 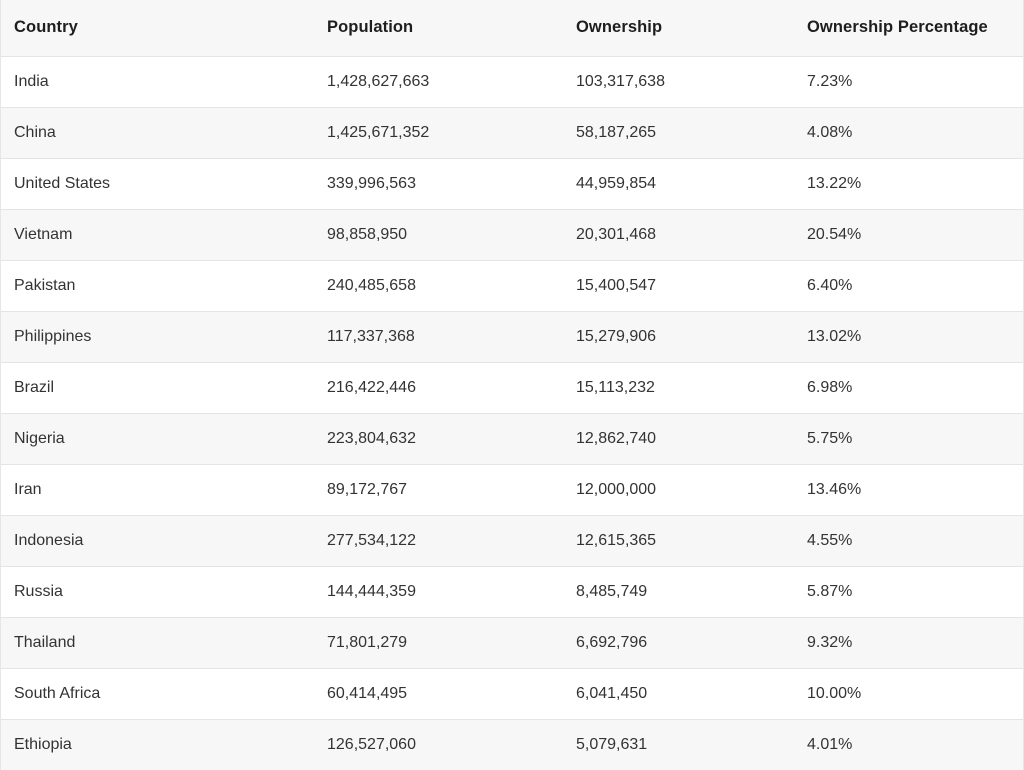 I want to click on cell-country: India, so click(x=31, y=81).